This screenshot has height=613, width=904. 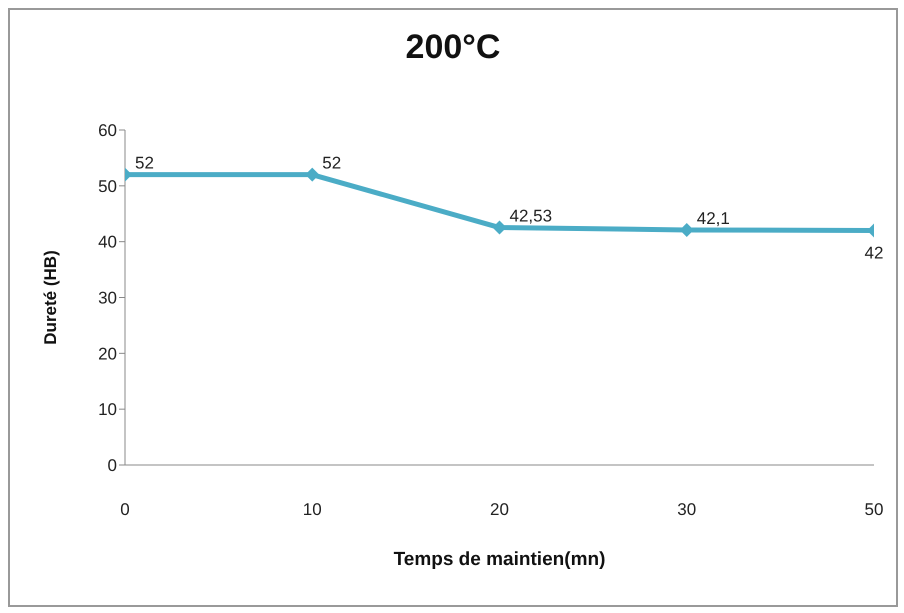 I want to click on y-tick-label: 60, so click(x=107, y=130).